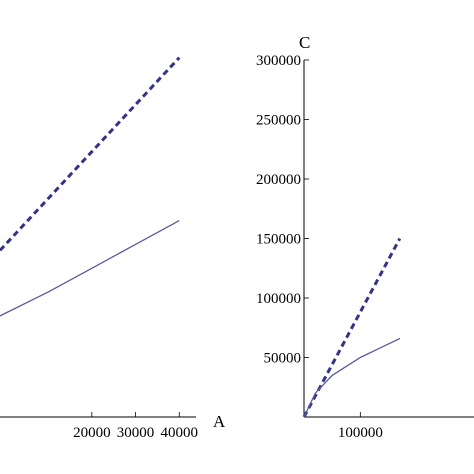 This screenshot has width=474, height=474. I want to click on right-y-ticks: 50000 100000 150000 200000 250000 300000, so click(282, 210).